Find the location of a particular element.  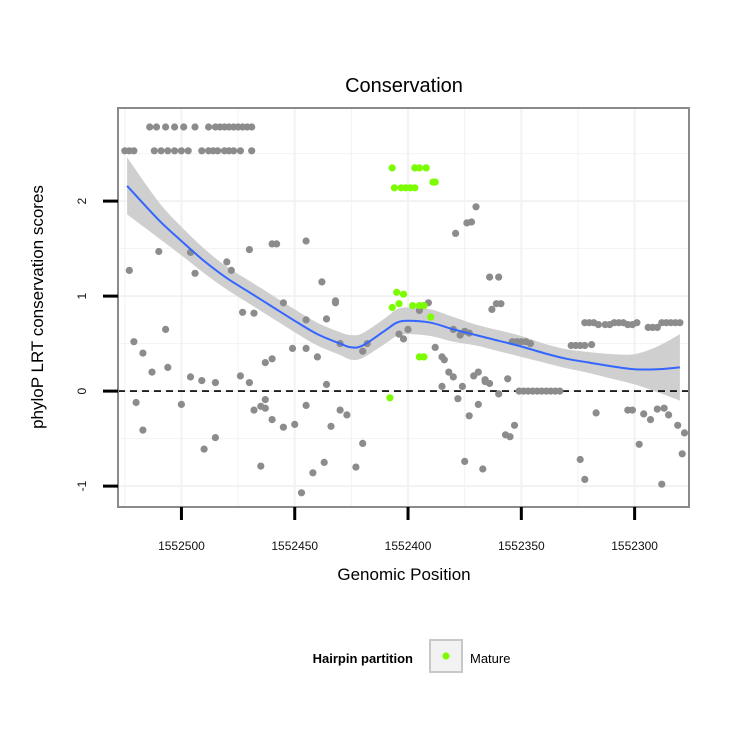

x-tick-label: 1552450 is located at coordinates (294, 546).